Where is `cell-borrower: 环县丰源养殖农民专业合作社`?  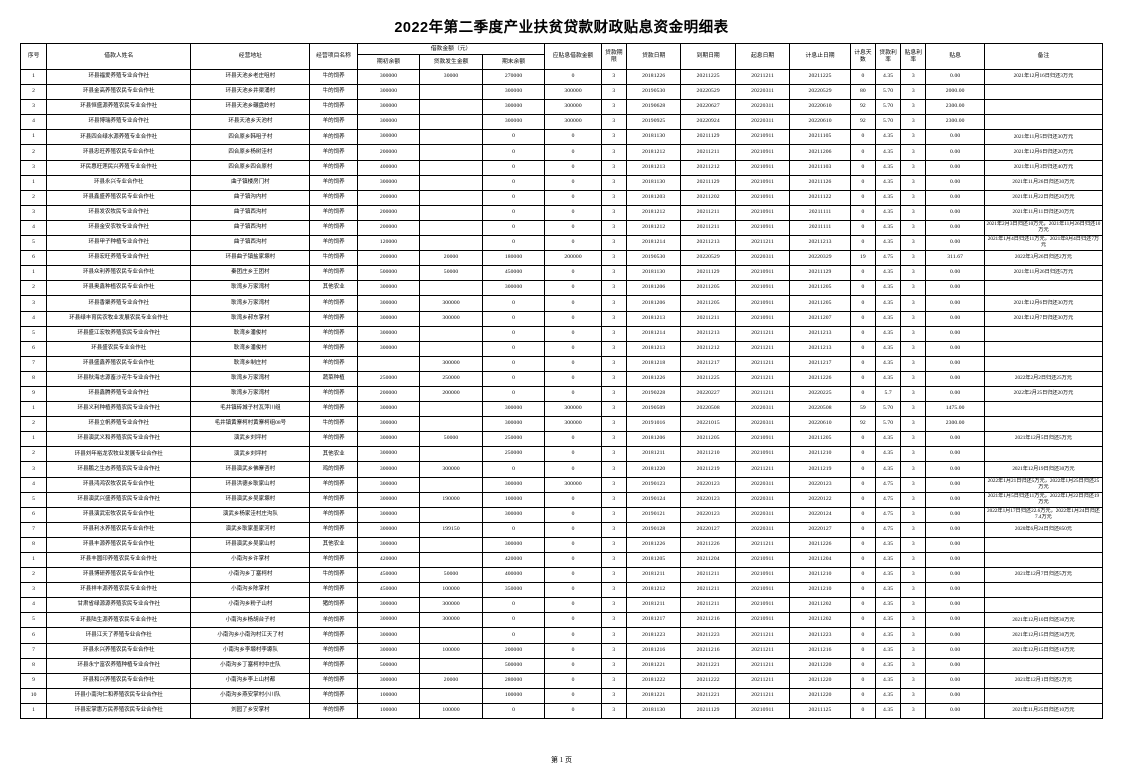 cell-borrower: 环县丰源养殖农民专业合作社 is located at coordinates (119, 545).